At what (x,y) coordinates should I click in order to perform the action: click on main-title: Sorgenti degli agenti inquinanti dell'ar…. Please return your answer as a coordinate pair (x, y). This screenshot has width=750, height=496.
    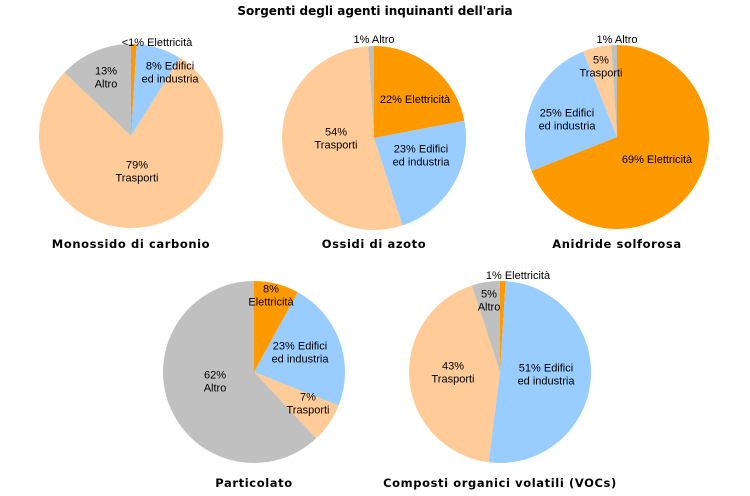
    Looking at the image, I should click on (374, 11).